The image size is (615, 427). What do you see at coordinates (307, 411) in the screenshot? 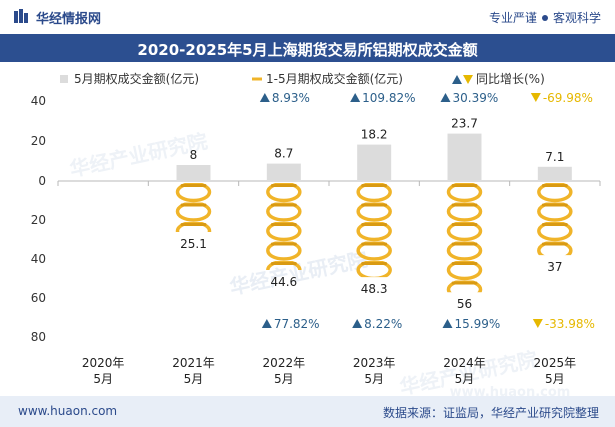
I see `footer: www.huaon.com 数据来源：证监局，华经产业研究院整理` at bounding box center [307, 411].